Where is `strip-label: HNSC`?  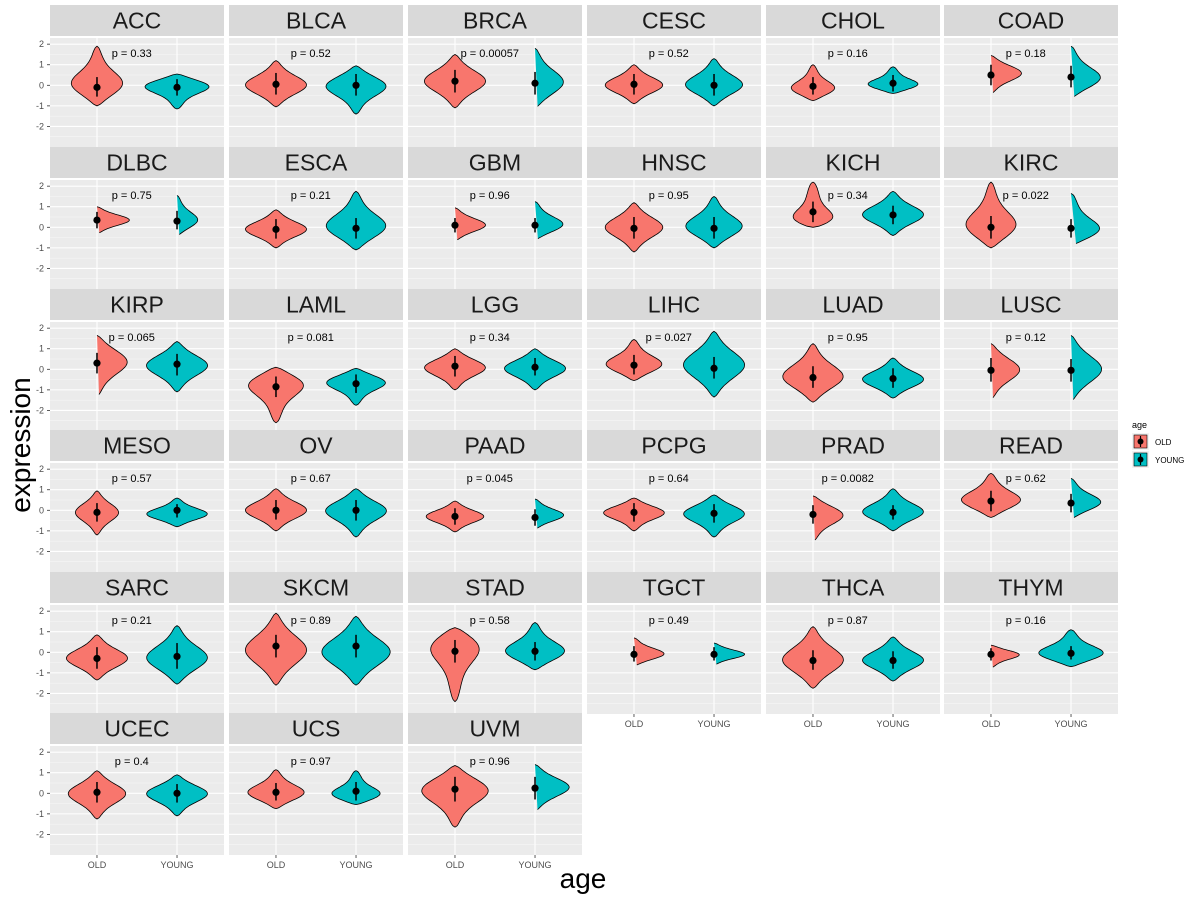 strip-label: HNSC is located at coordinates (673, 163).